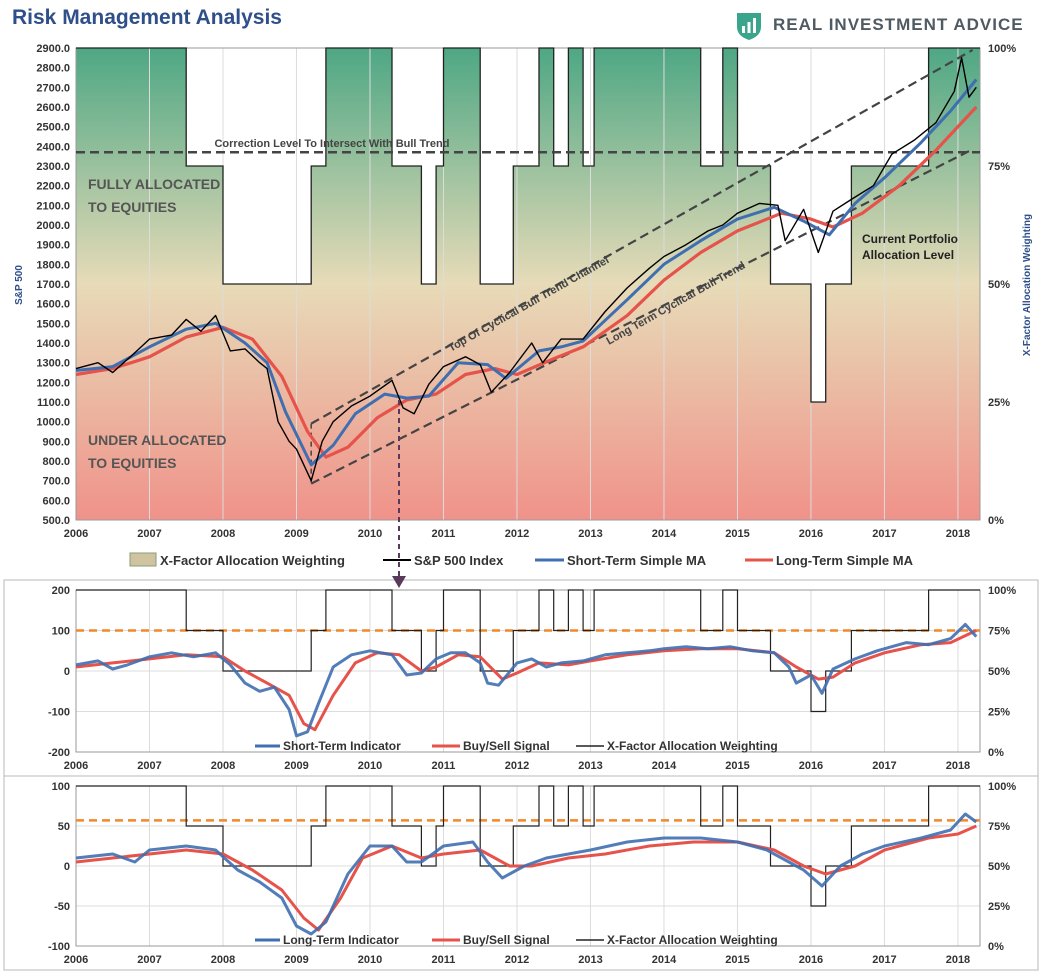 Image resolution: width=1042 pixels, height=979 pixels. Describe the element at coordinates (132, 463) in the screenshot. I see `under-allocated-label-2: TO EQUITIES` at that location.